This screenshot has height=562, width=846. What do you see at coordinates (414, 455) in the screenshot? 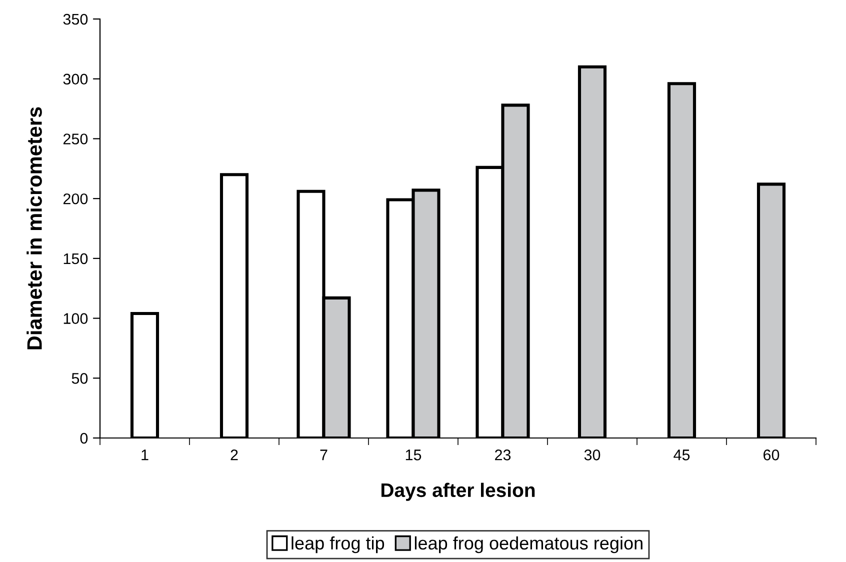
I see `x-tick-label: 15` at bounding box center [414, 455].